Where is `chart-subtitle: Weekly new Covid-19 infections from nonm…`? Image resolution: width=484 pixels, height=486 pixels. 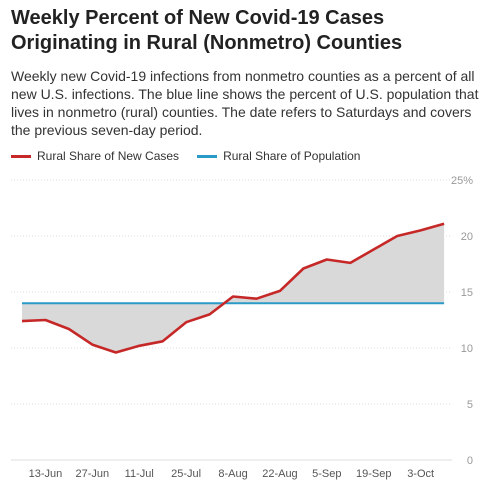
chart-subtitle: Weekly new Covid-19 infections from nonm… is located at coordinates (245, 103).